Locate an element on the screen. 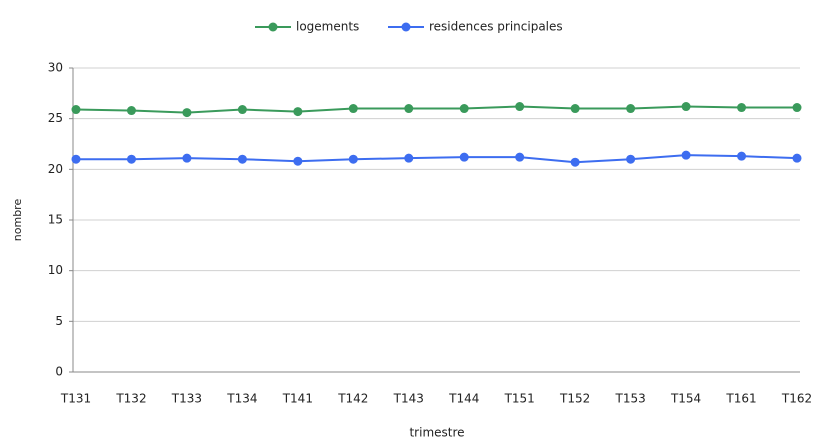 The width and height of the screenshot is (818, 441). x-tick-label: T143 is located at coordinates (408, 399).